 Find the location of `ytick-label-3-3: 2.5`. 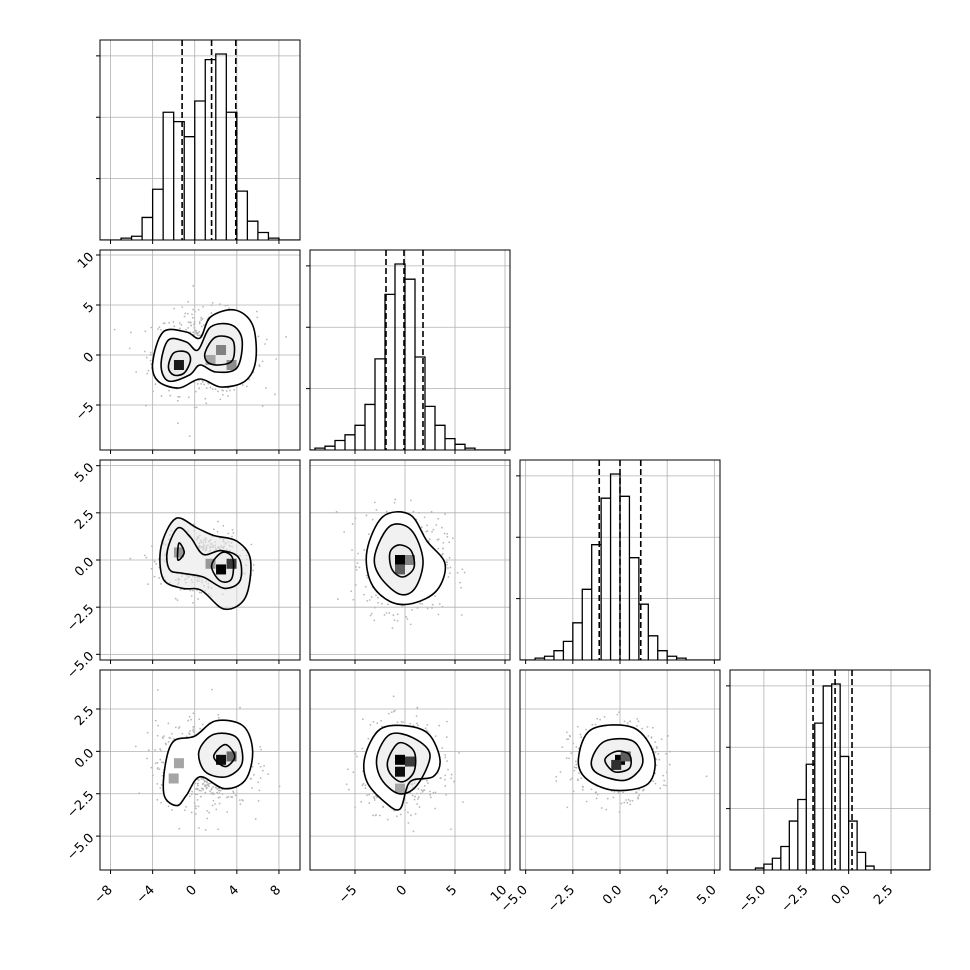

ytick-label-3-3: 2.5 is located at coordinates (84, 716).